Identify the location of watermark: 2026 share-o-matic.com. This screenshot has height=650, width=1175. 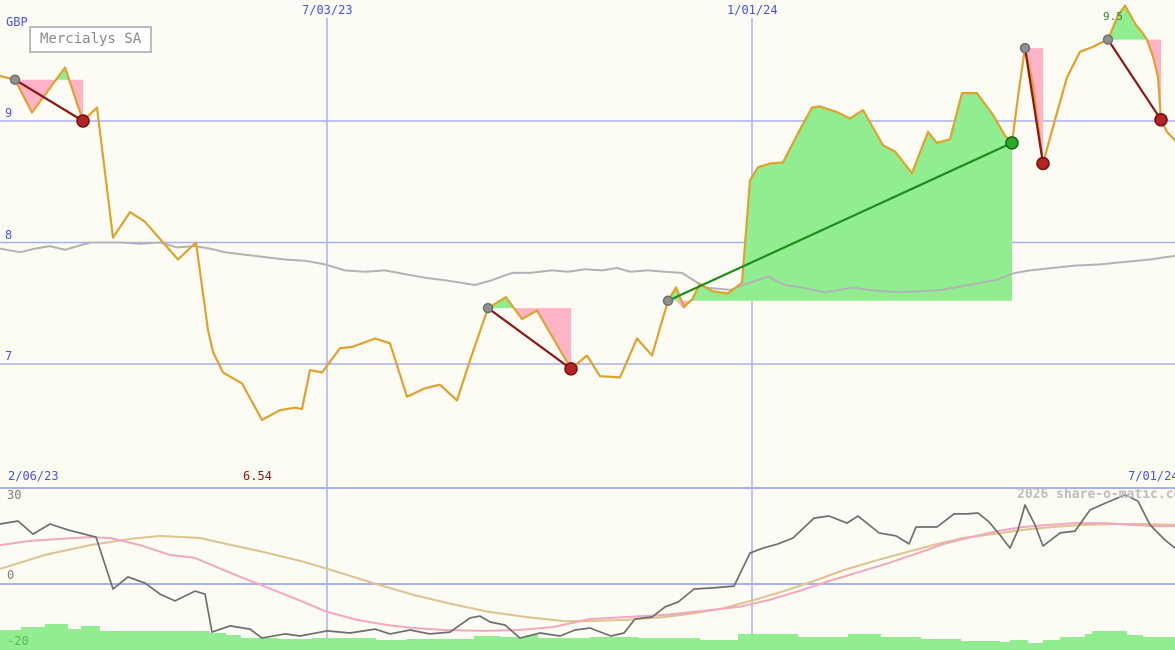
(1096, 494).